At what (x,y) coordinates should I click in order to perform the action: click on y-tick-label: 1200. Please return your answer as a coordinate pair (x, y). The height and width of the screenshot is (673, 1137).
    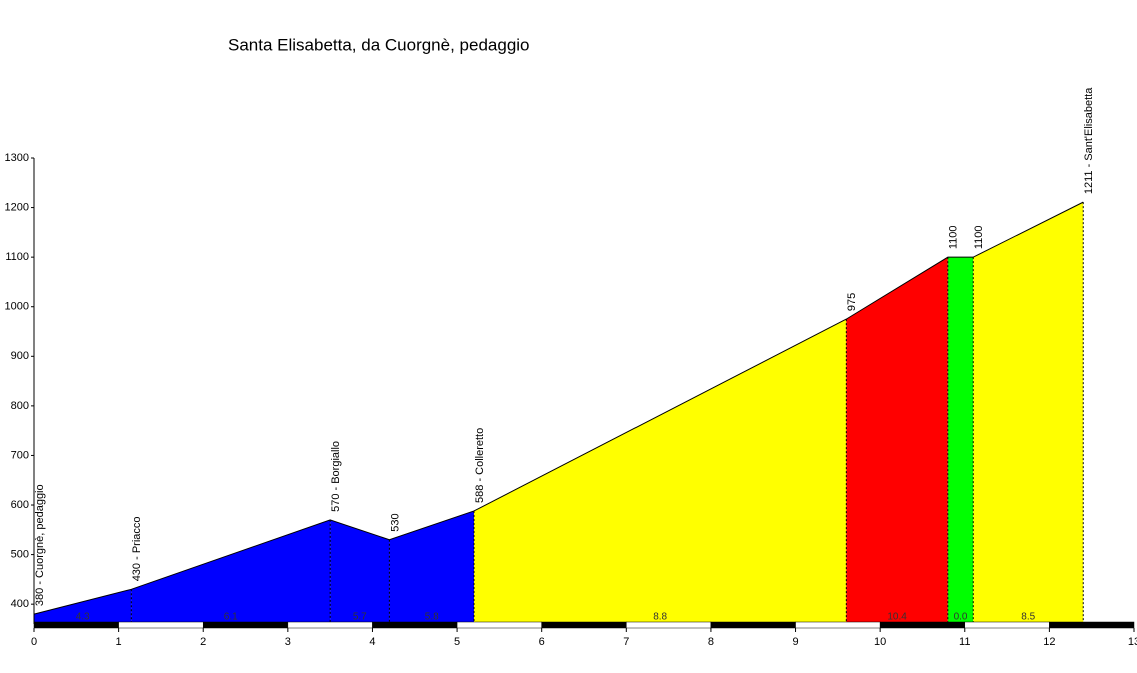
    Looking at the image, I should click on (17, 207).